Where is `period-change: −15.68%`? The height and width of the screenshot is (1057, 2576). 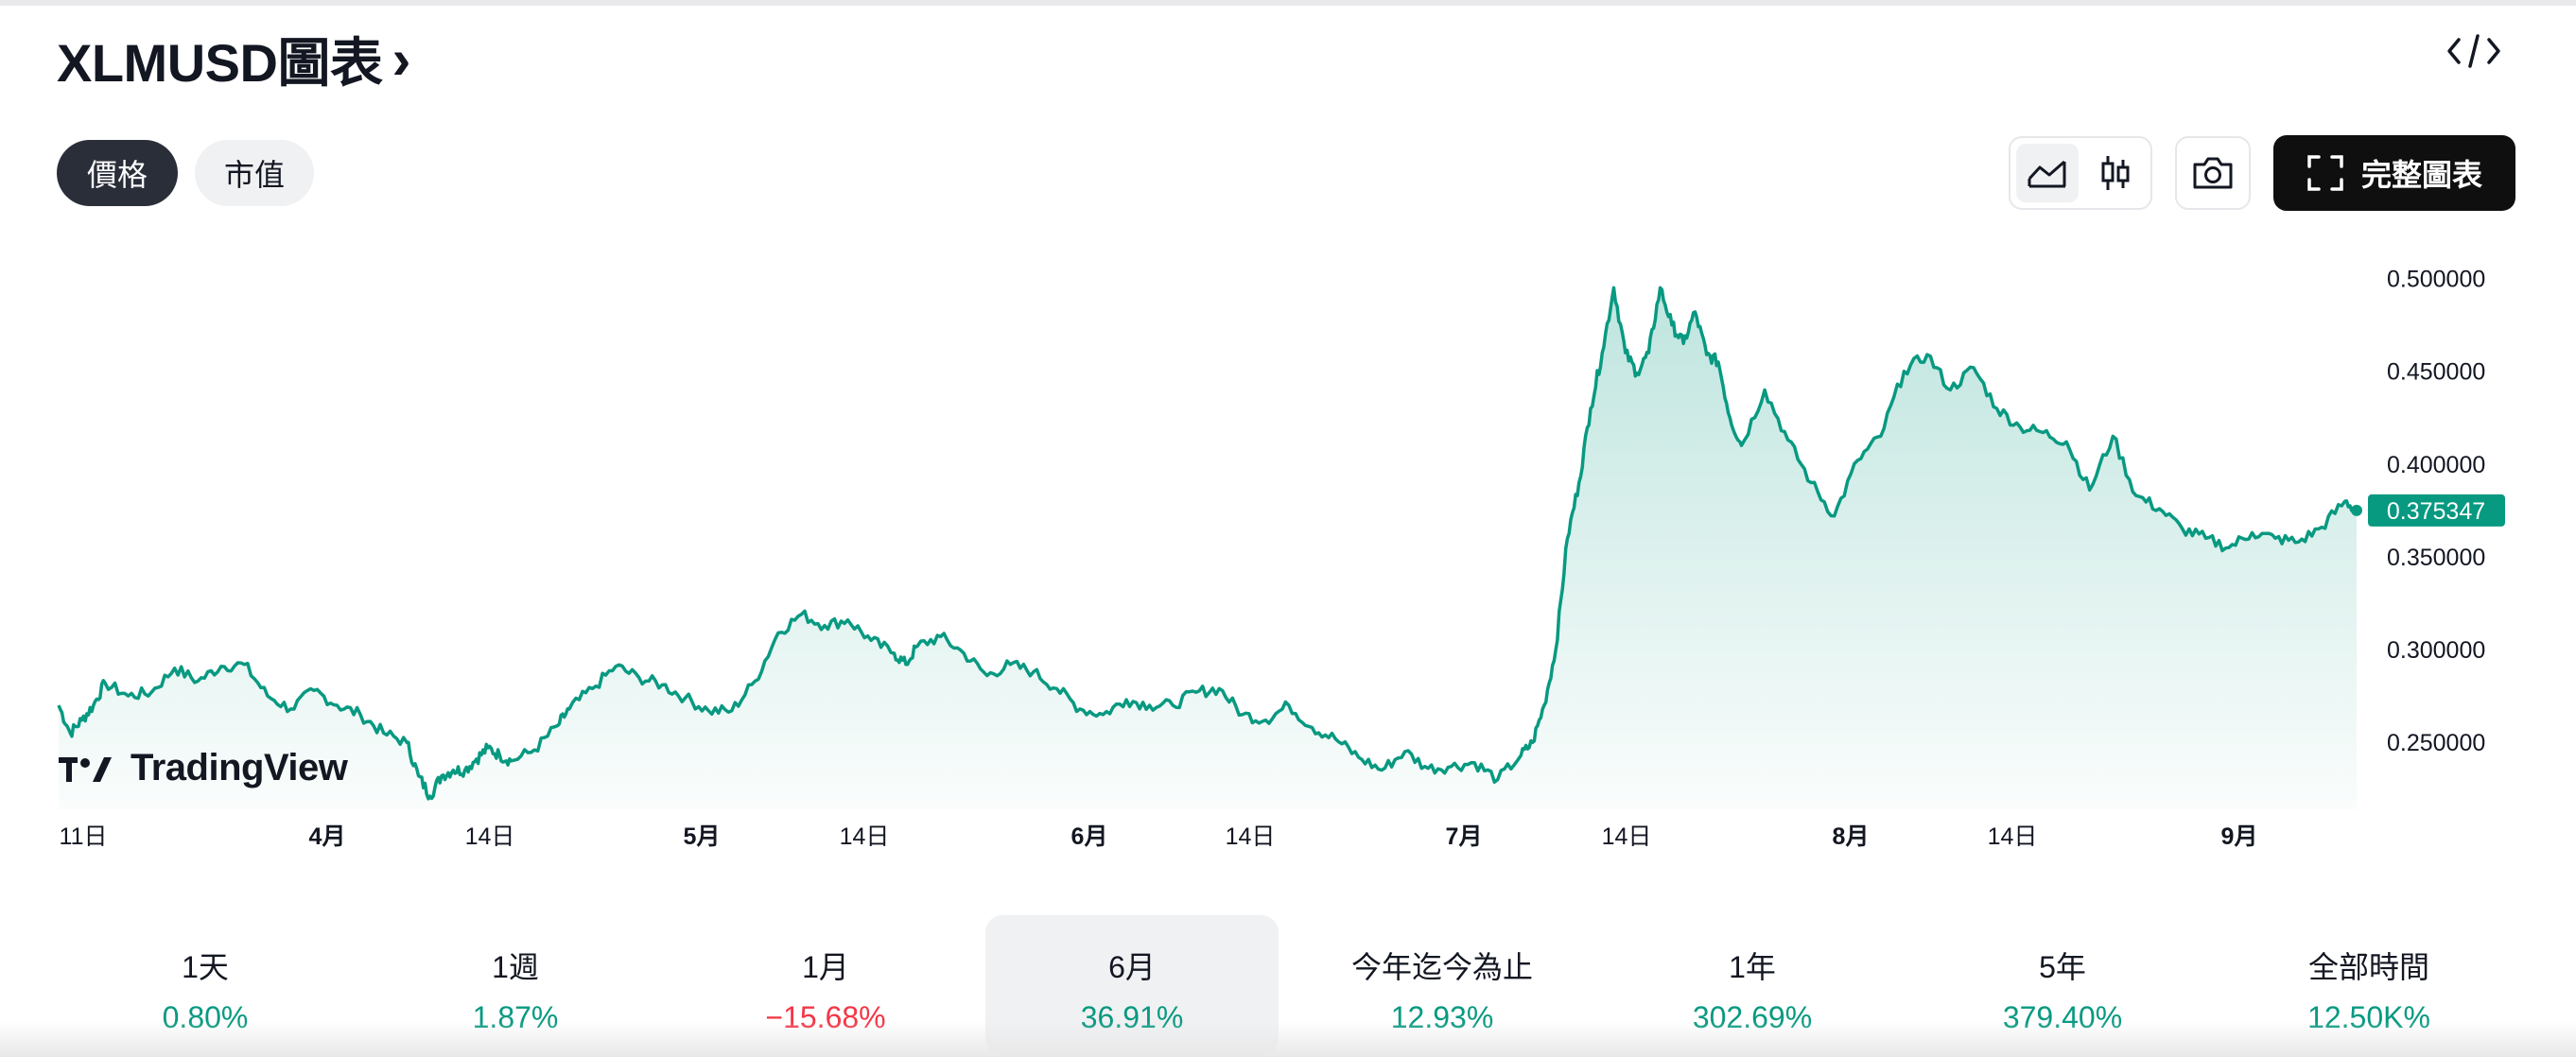
period-change: −15.68% is located at coordinates (825, 1017).